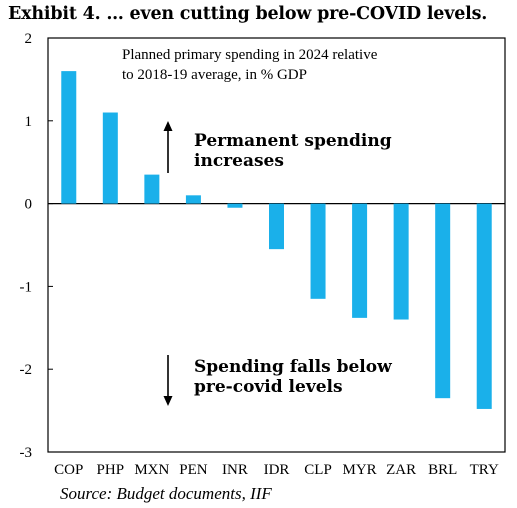 This screenshot has height=508, width=517. Describe the element at coordinates (68, 470) in the screenshot. I see `x-category-label: COP` at that location.